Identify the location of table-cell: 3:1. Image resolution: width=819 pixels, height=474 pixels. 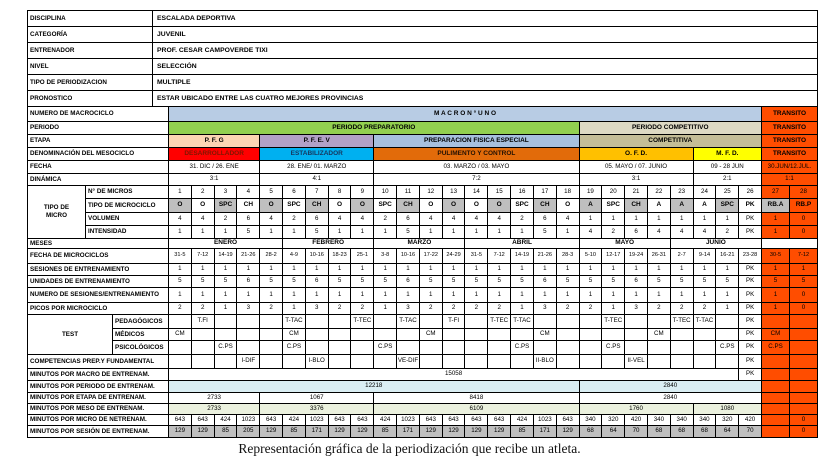
(215, 180).